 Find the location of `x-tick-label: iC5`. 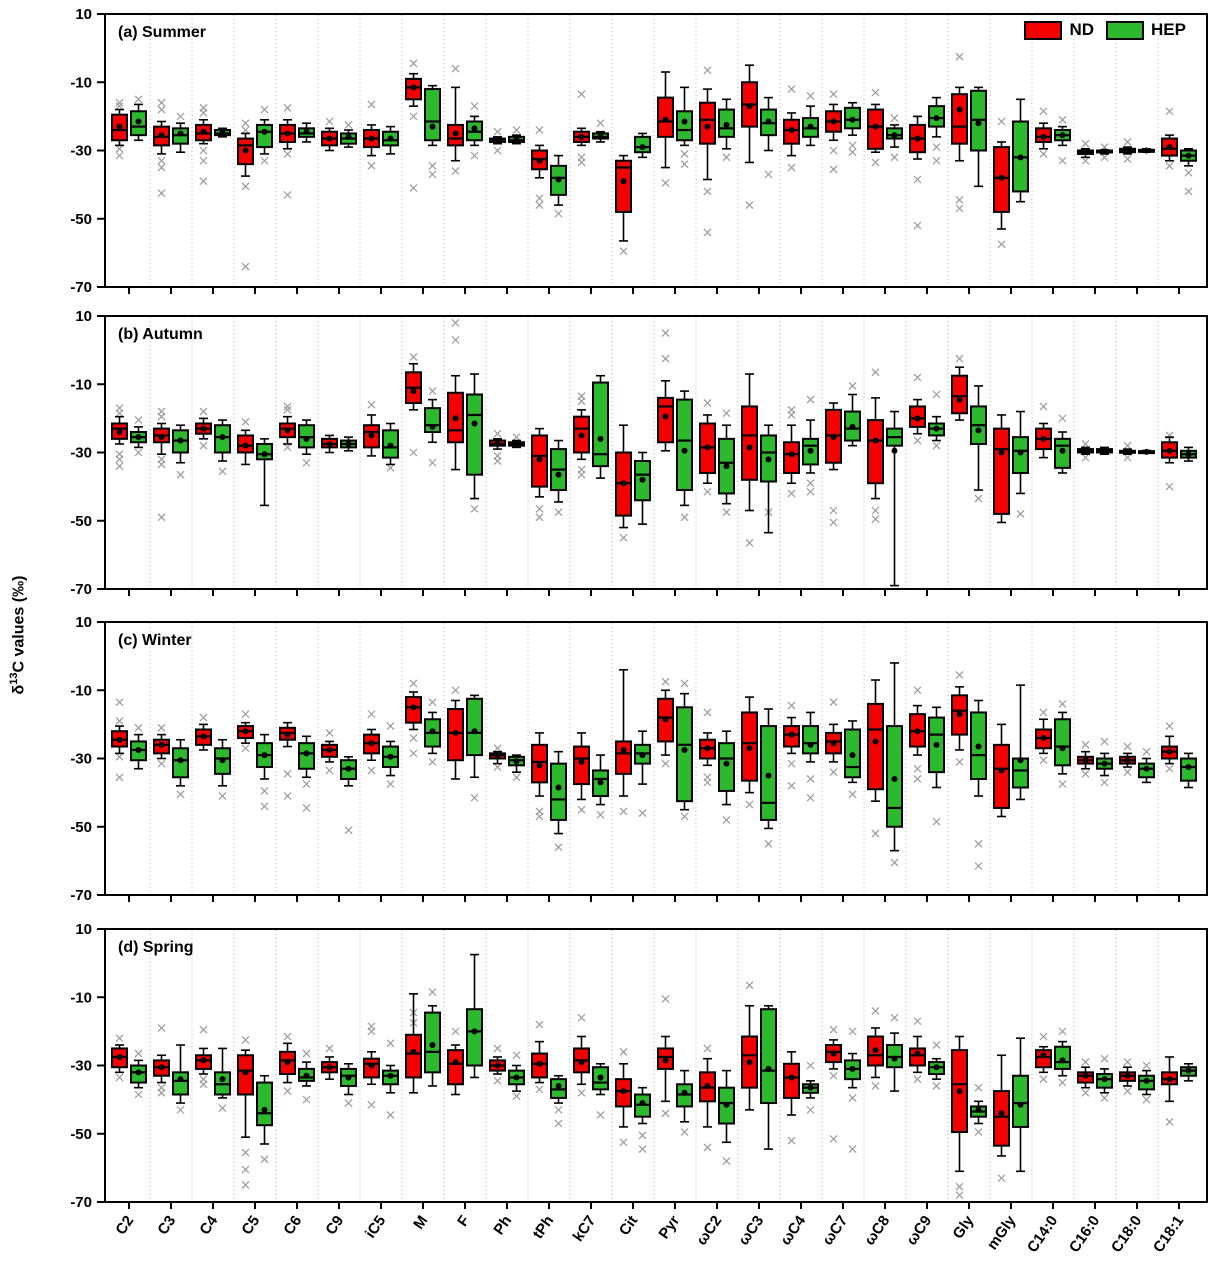

x-tick-label: iC5 is located at coordinates (375, 1227).